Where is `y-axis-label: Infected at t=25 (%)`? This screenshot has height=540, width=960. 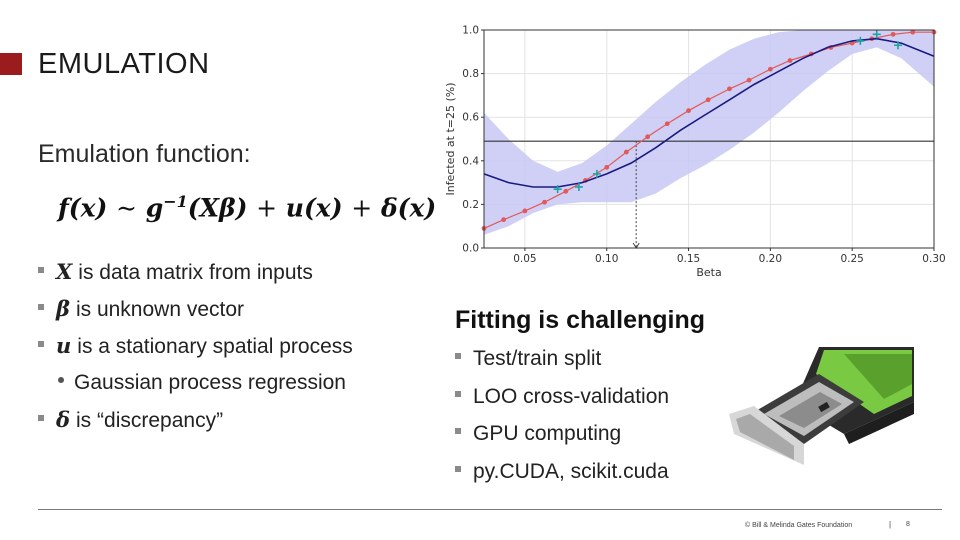 y-axis-label: Infected at t=25 (%) is located at coordinates (450, 138).